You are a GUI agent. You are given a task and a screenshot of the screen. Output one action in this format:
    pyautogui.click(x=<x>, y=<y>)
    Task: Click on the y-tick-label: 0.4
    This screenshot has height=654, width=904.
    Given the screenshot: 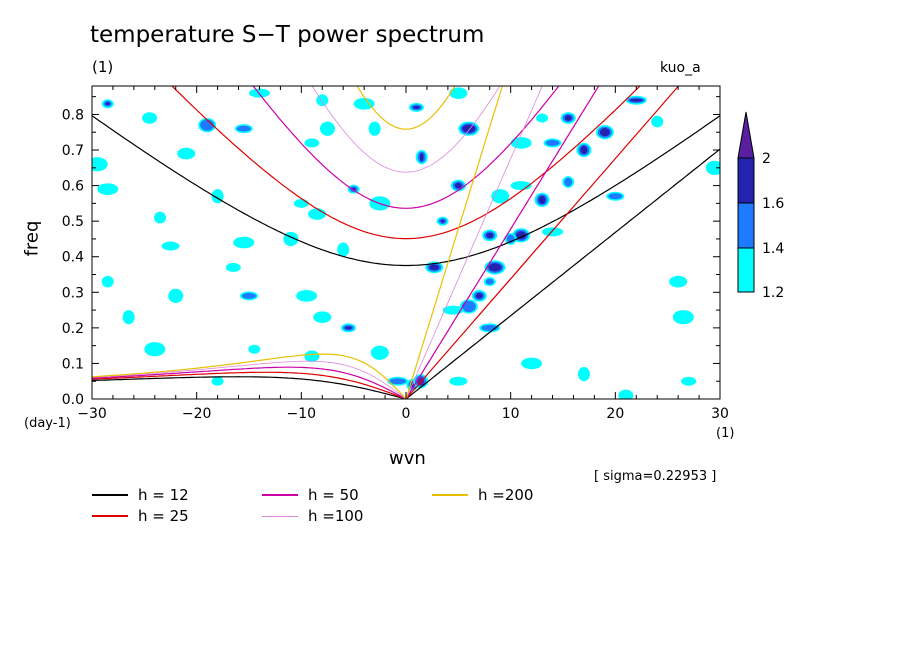 What is the action you would take?
    pyautogui.click(x=73, y=258)
    